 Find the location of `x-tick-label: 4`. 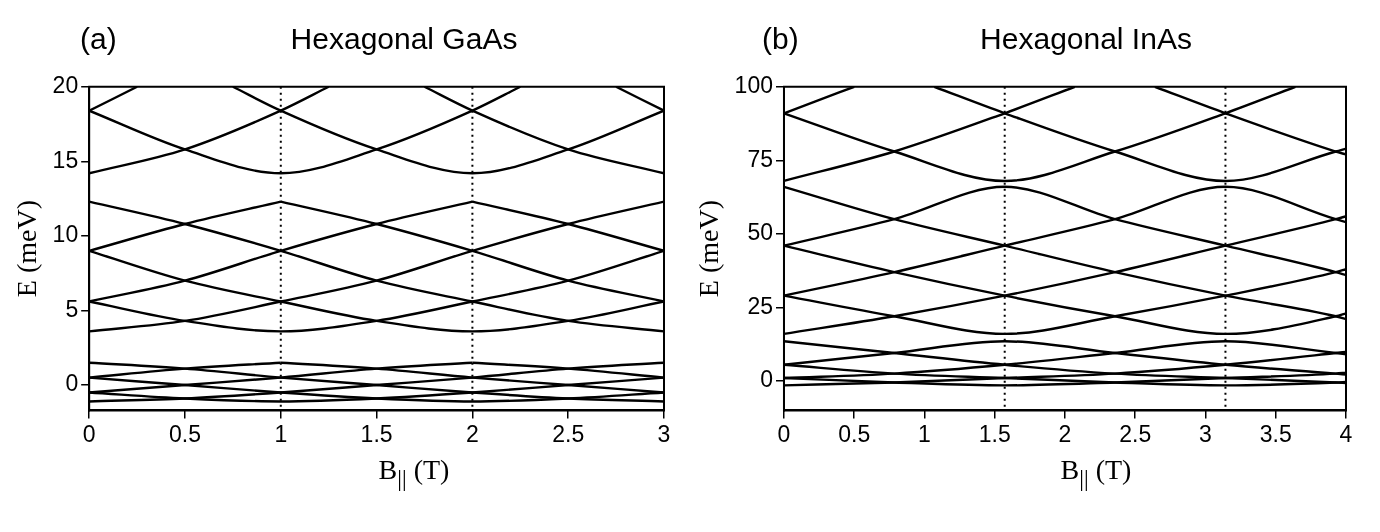

x-tick-label: 4 is located at coordinates (1346, 433).